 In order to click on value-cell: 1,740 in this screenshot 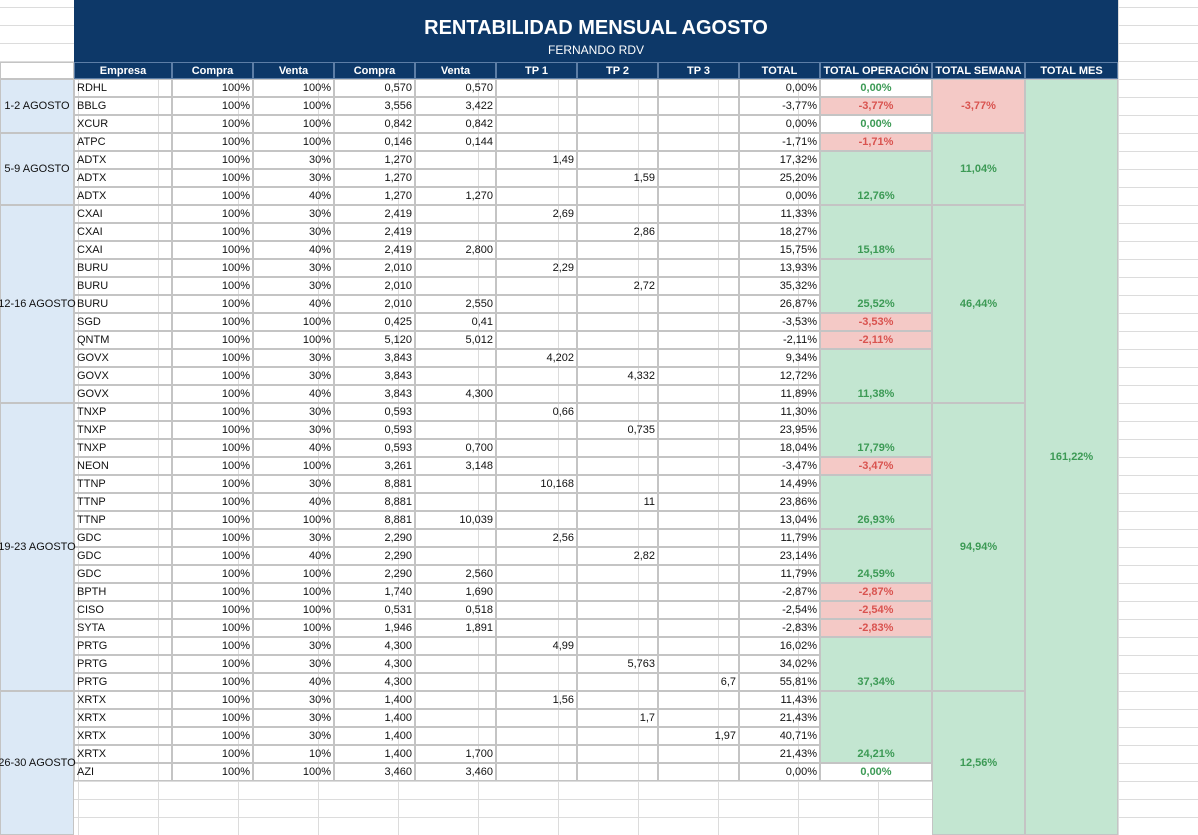, I will do `click(374, 592)`.